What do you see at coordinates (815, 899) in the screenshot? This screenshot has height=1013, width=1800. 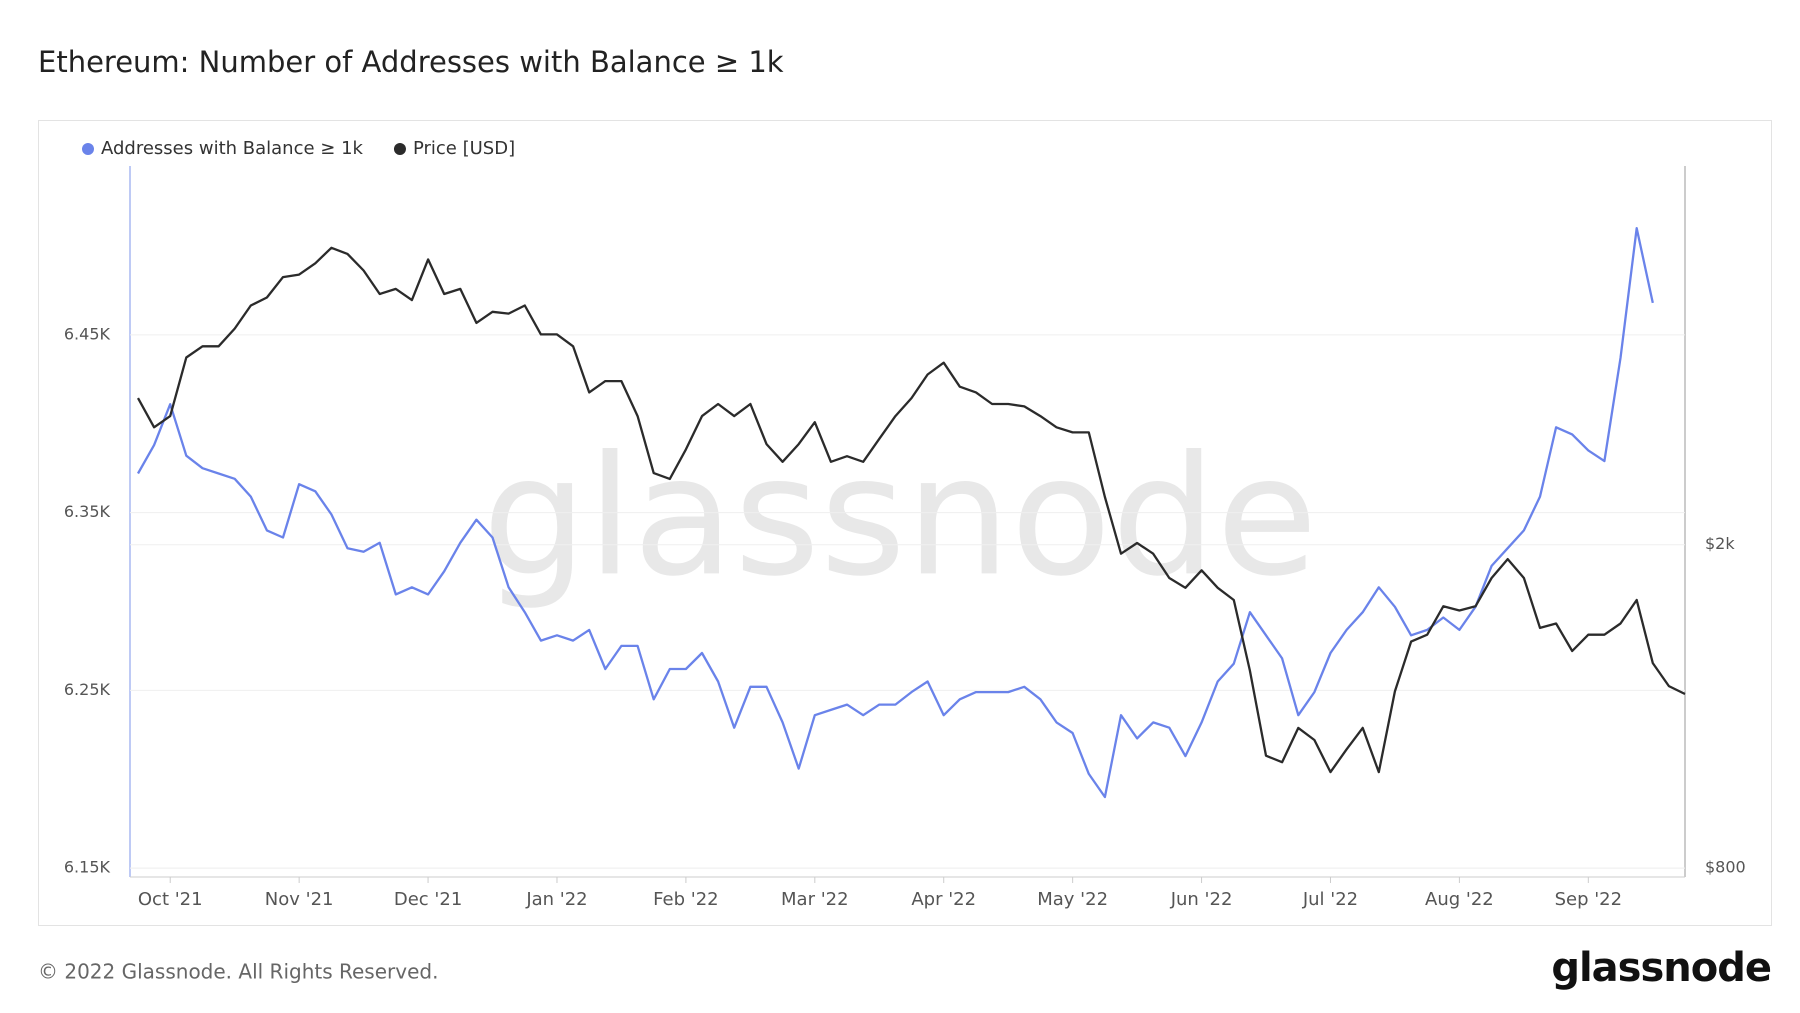 I see `x-tick-label: Mar '22` at bounding box center [815, 899].